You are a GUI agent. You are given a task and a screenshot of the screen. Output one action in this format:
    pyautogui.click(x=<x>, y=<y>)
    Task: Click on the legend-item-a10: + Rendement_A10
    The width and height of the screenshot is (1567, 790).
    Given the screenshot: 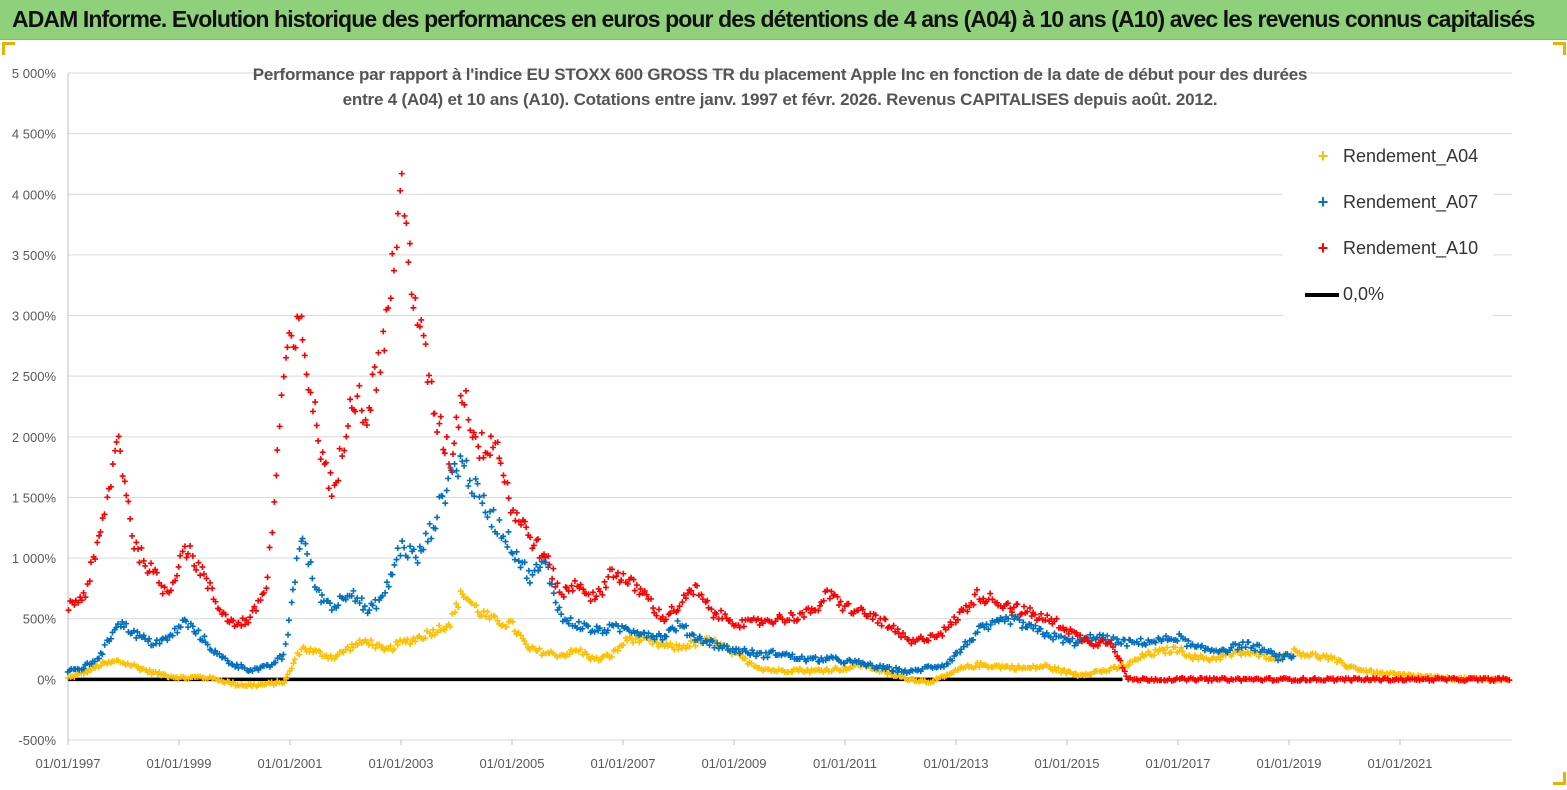 What is the action you would take?
    pyautogui.click(x=1390, y=251)
    